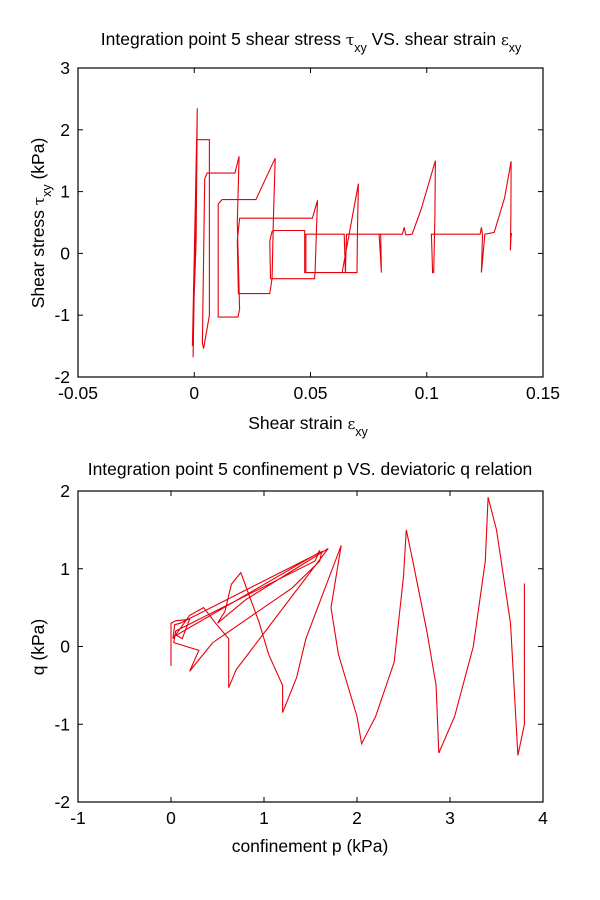  What do you see at coordinates (78, 818) in the screenshot?
I see `x-tick-label: -1` at bounding box center [78, 818].